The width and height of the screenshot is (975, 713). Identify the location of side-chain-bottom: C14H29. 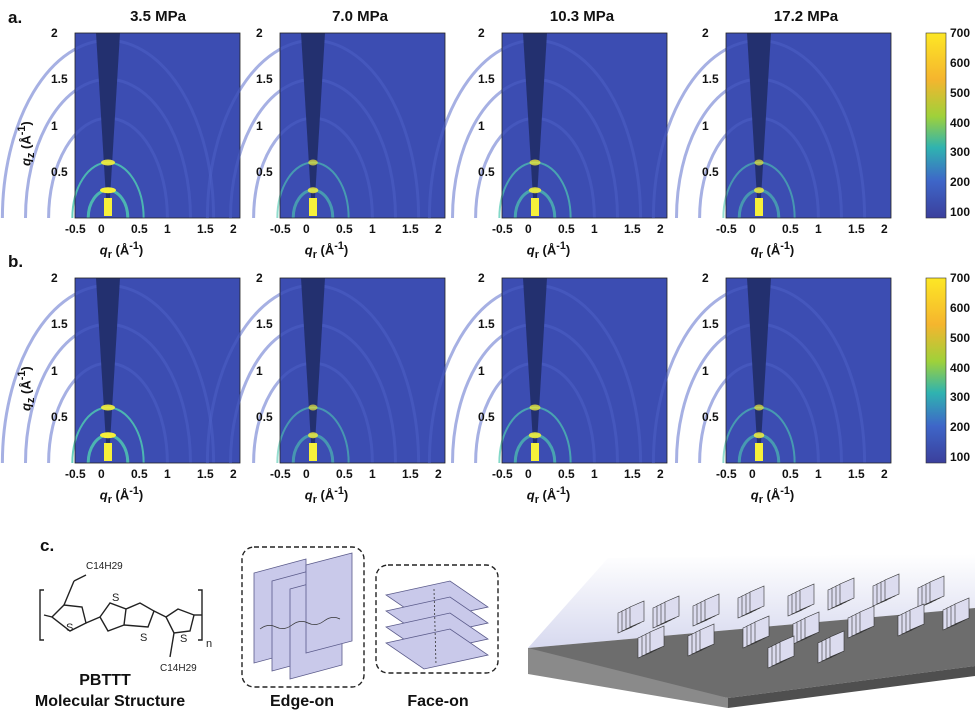
(178, 668).